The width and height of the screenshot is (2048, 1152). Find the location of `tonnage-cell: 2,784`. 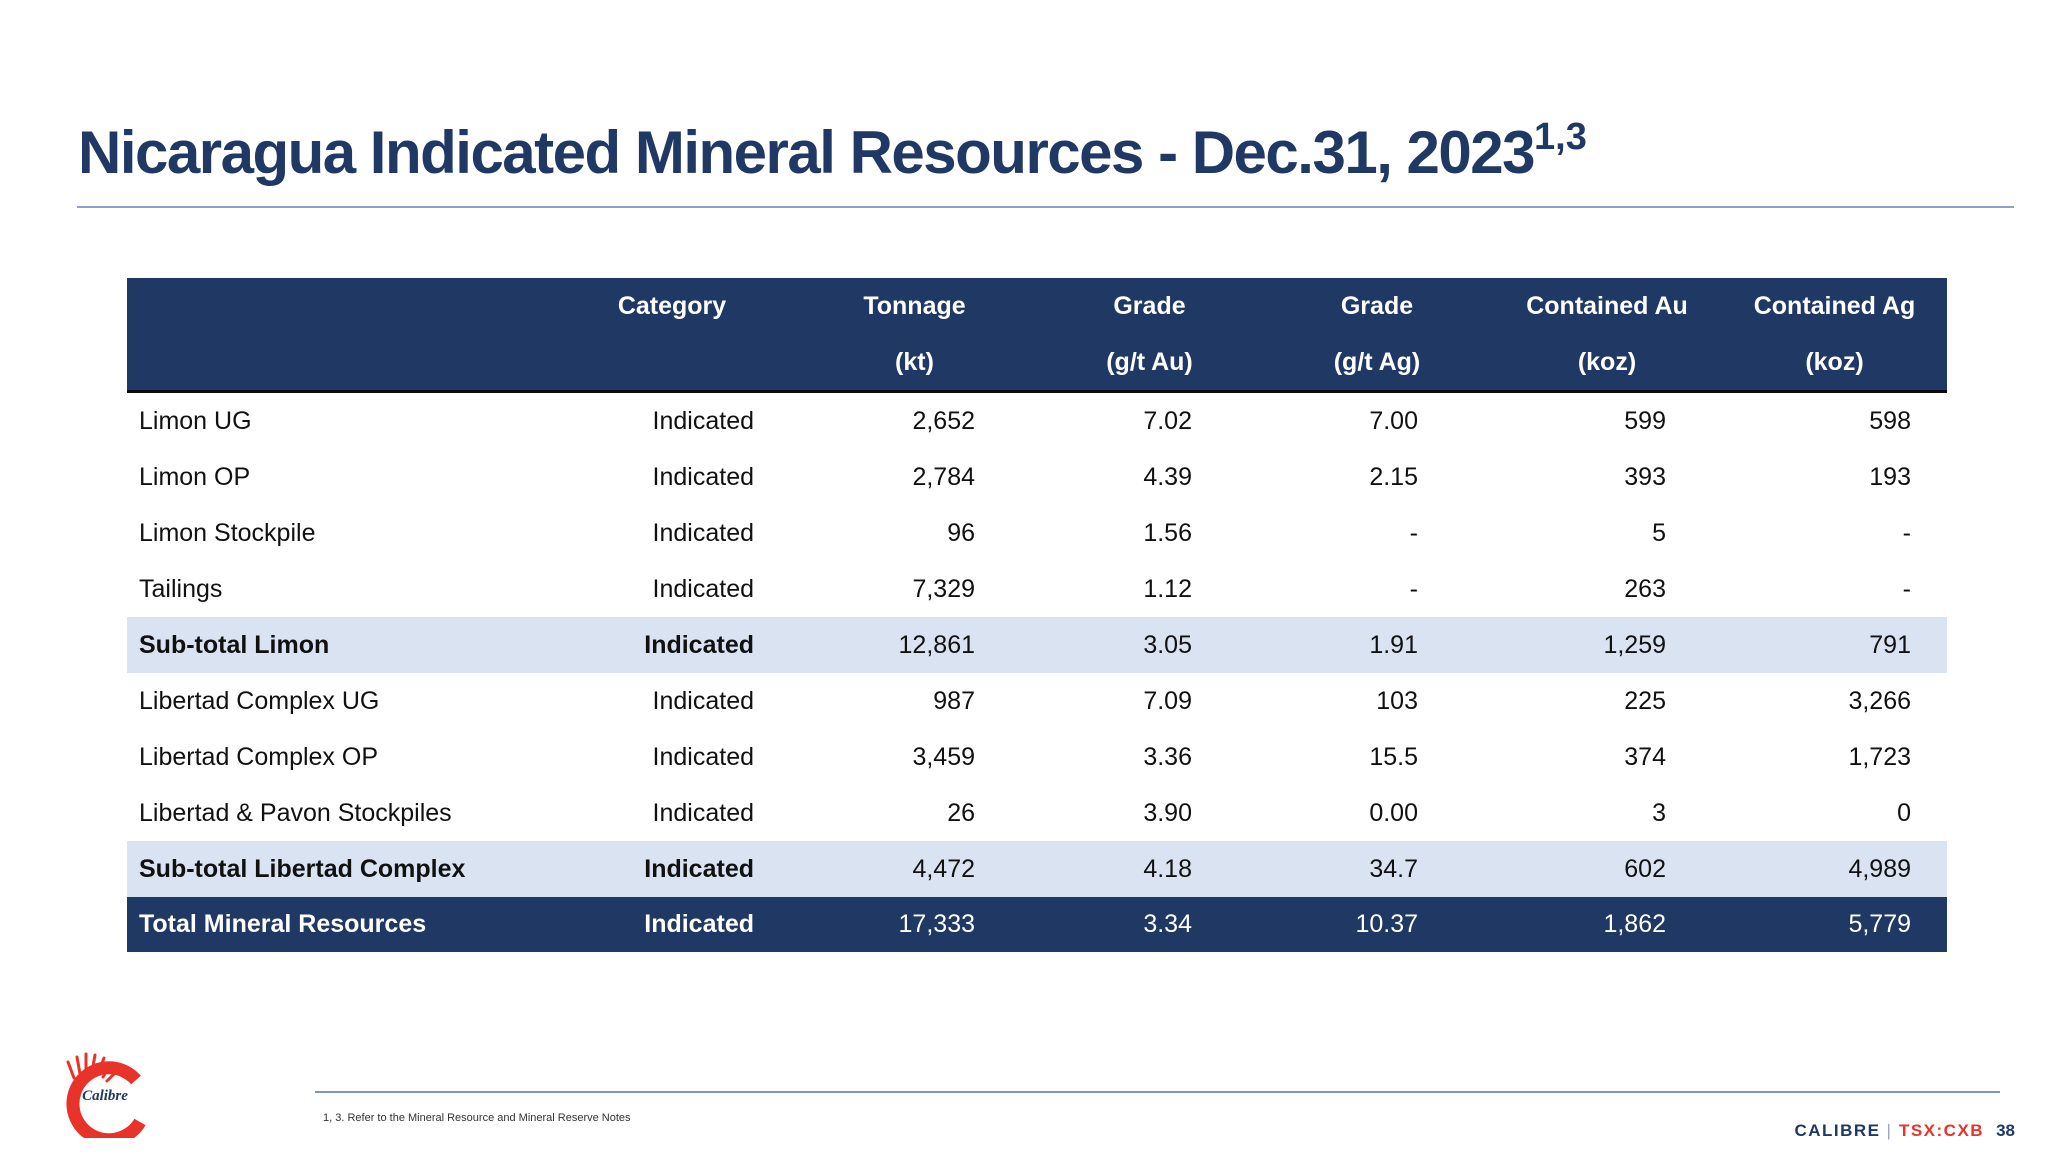

tonnage-cell: 2,784 is located at coordinates (943, 476).